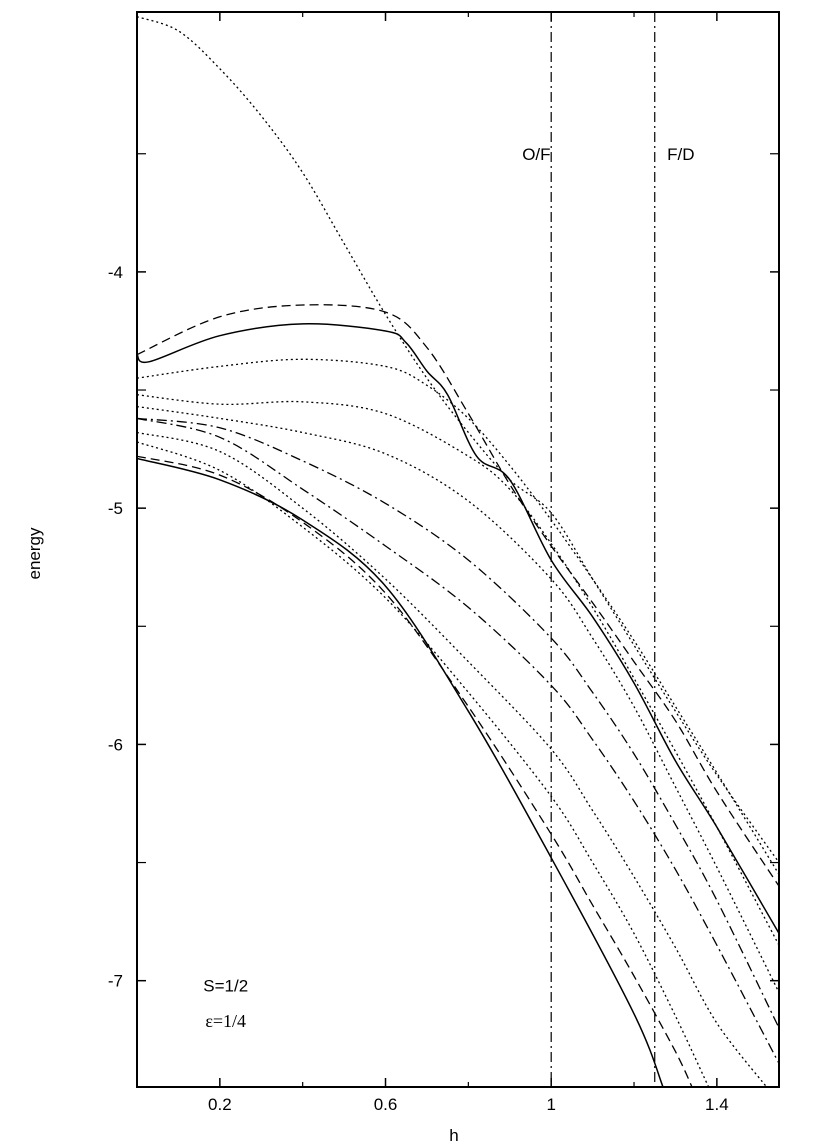 The image size is (817, 1144). What do you see at coordinates (680, 154) in the screenshot?
I see `annotation-fd: F/D` at bounding box center [680, 154].